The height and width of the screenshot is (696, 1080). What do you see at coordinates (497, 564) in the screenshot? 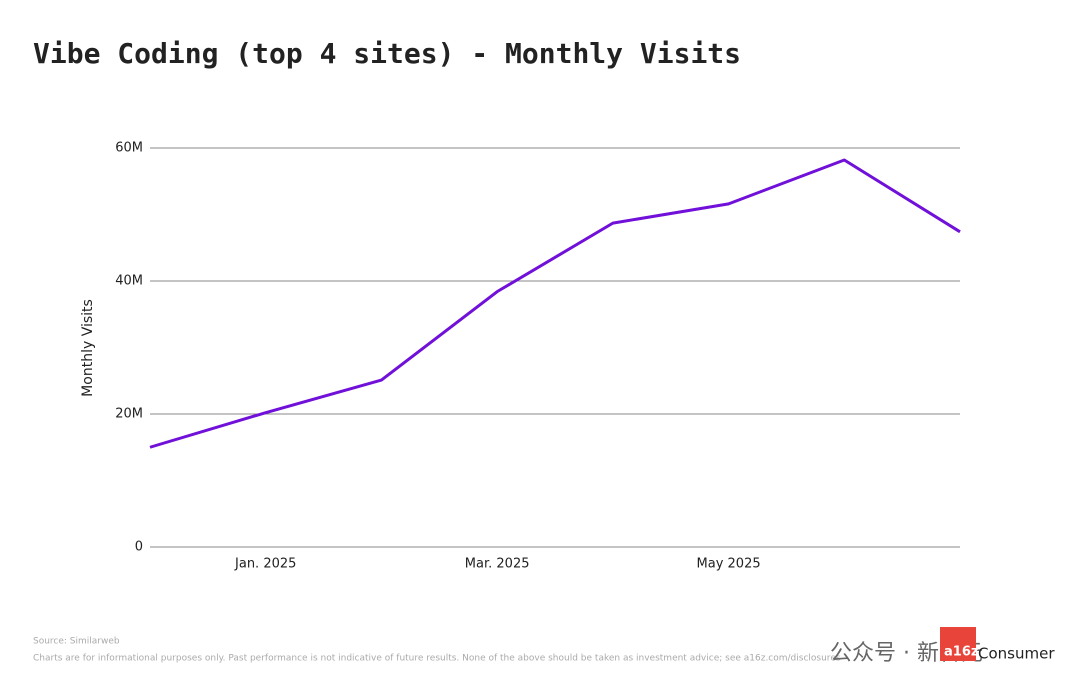
I see `x-tick-label: Mar. 2025` at bounding box center [497, 564].